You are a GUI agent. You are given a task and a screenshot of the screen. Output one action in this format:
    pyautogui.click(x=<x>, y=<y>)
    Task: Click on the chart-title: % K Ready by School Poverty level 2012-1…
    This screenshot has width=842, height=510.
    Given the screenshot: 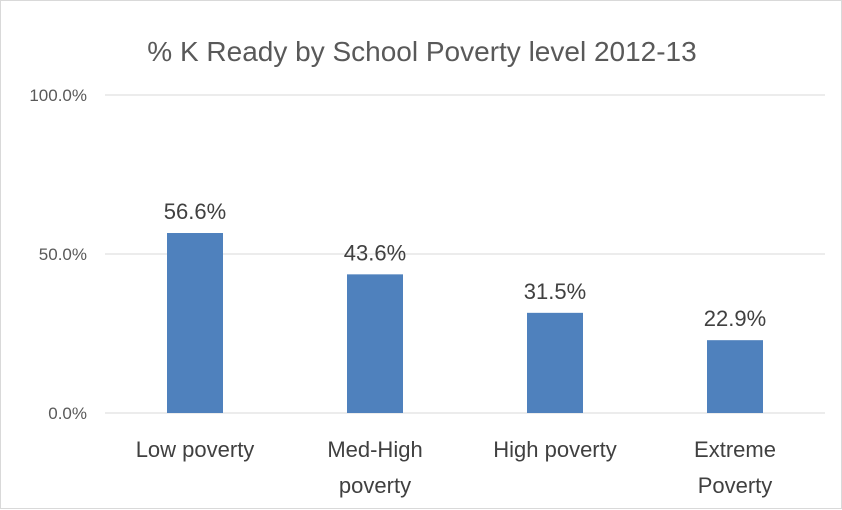 What is the action you would take?
    pyautogui.click(x=421, y=51)
    